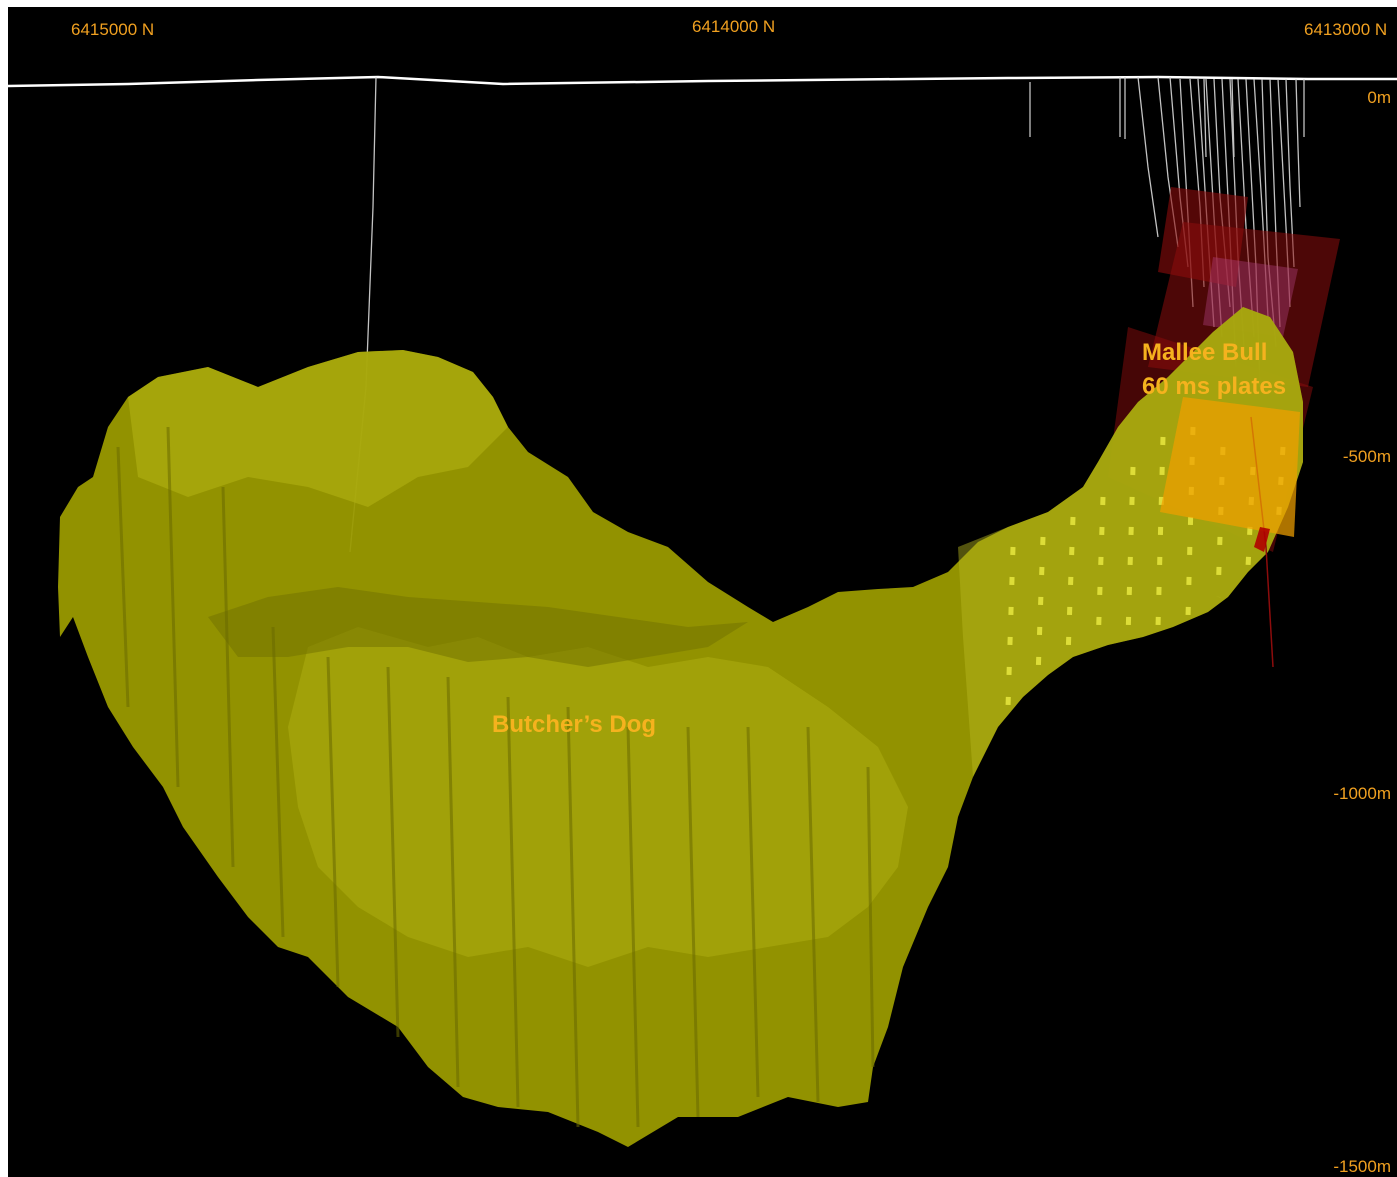  I want to click on northing-label-6414000: 6414000 N, so click(734, 26).